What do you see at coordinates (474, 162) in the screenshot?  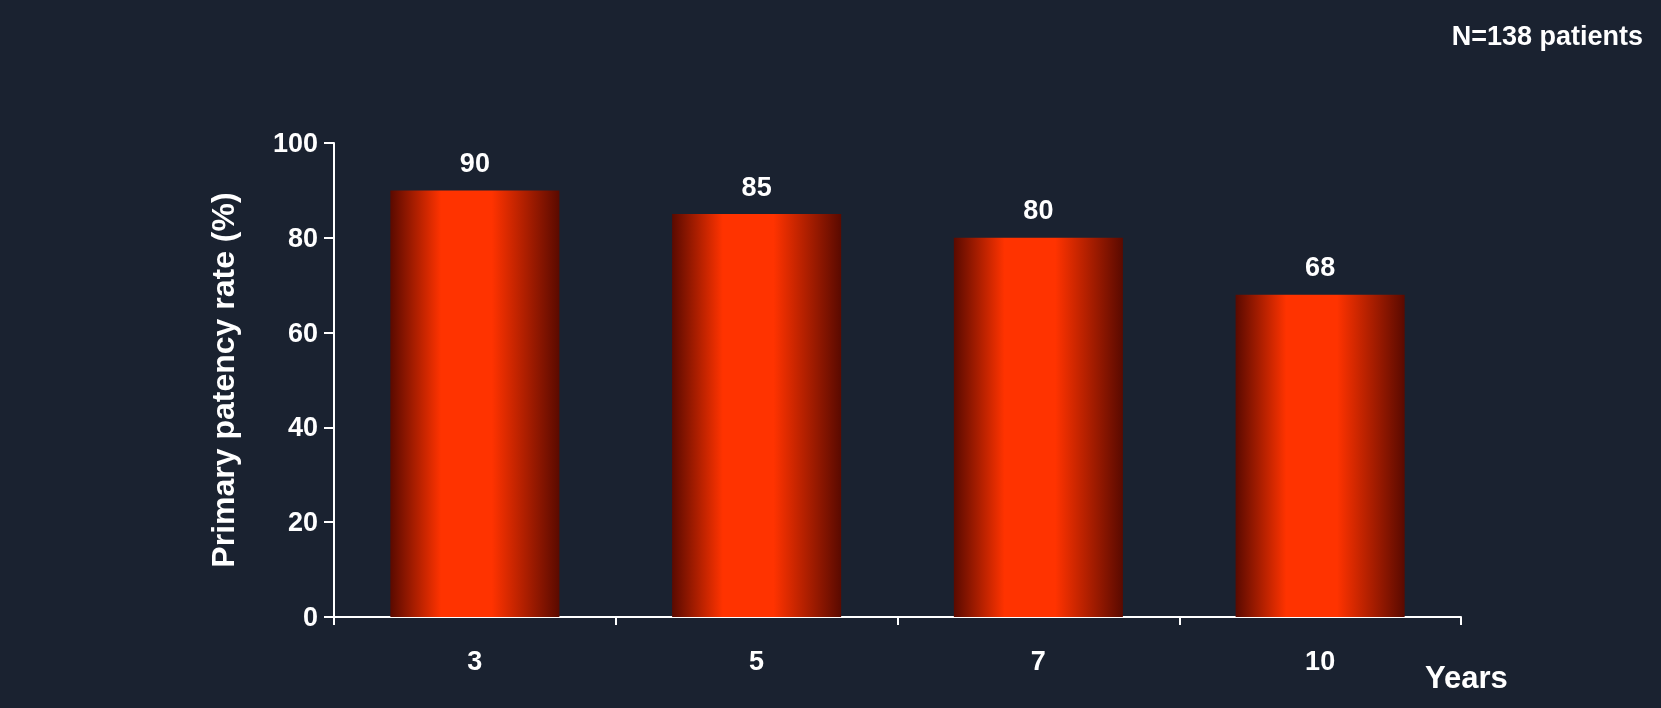 I see `data-label: 90` at bounding box center [474, 162].